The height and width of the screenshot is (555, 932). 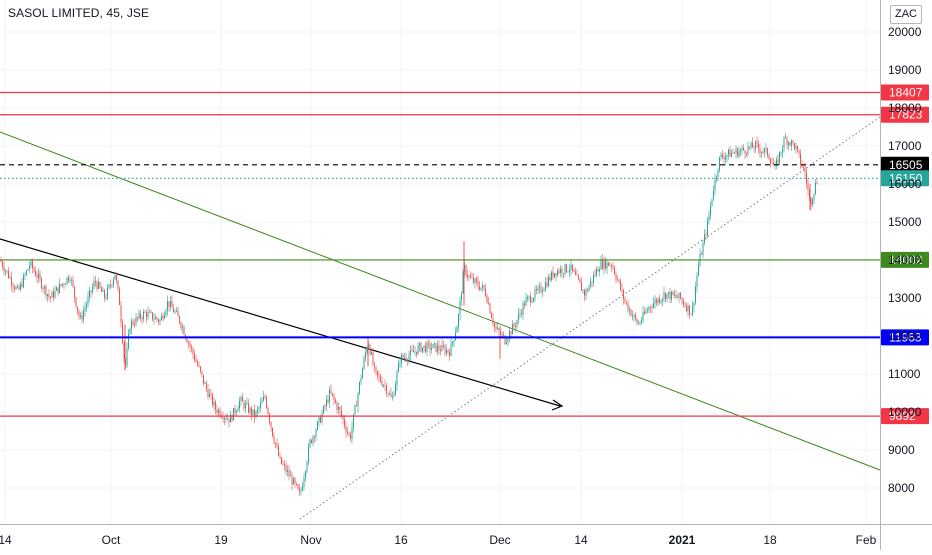 What do you see at coordinates (906, 93) in the screenshot?
I see `level-price-label: 18407` at bounding box center [906, 93].